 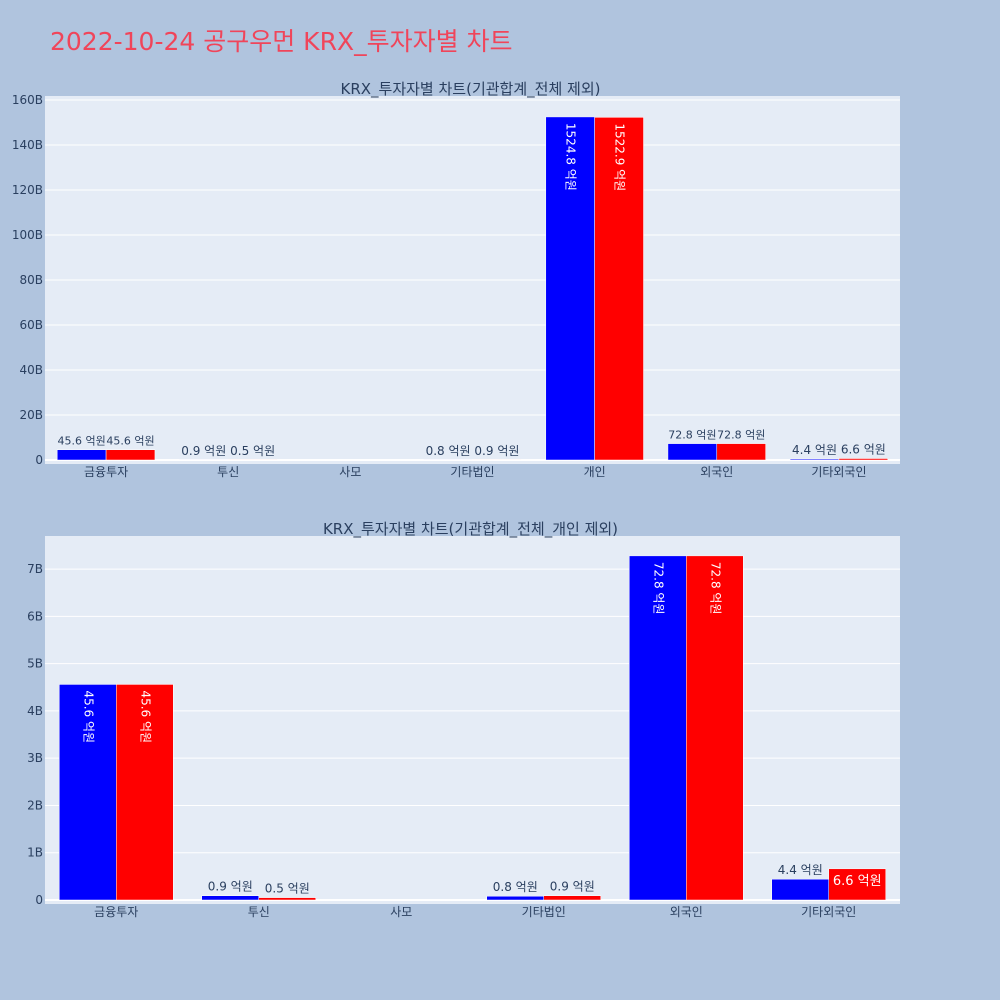 What do you see at coordinates (35, 853) in the screenshot?
I see `y-tick-label: 1B` at bounding box center [35, 853].